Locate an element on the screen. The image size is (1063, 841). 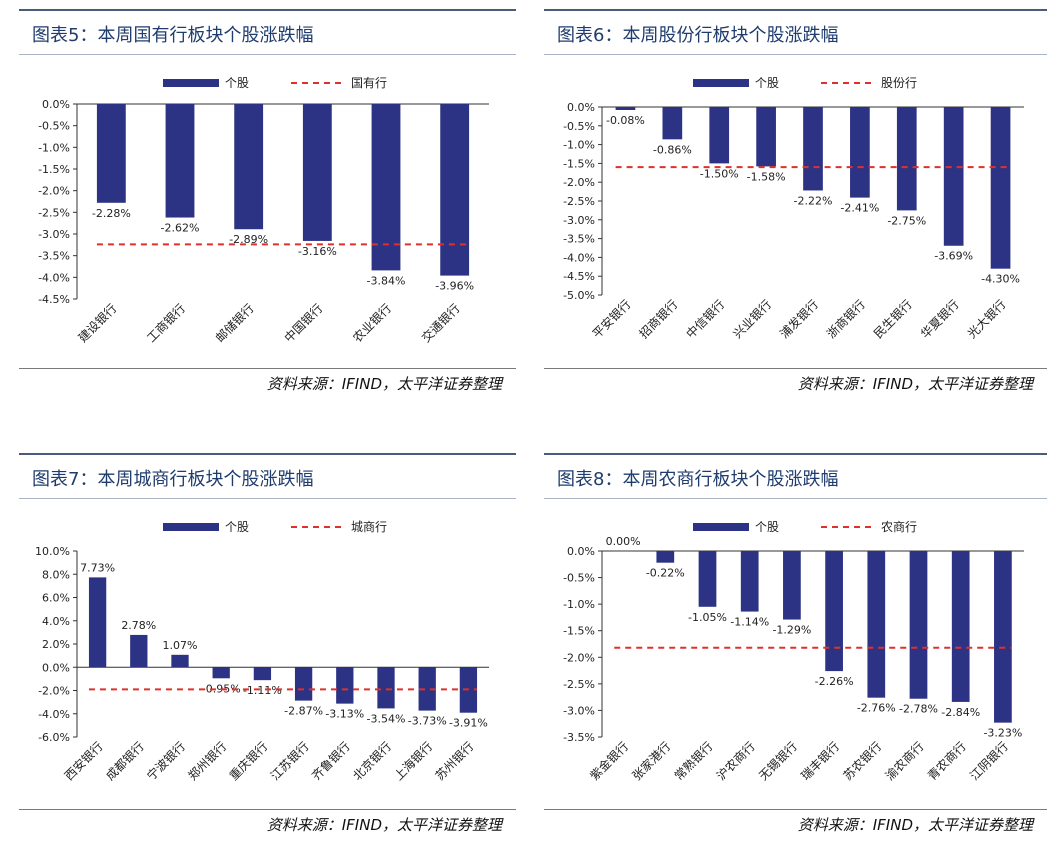
x-tick-label: 北京银行 is located at coordinates (372, 761).